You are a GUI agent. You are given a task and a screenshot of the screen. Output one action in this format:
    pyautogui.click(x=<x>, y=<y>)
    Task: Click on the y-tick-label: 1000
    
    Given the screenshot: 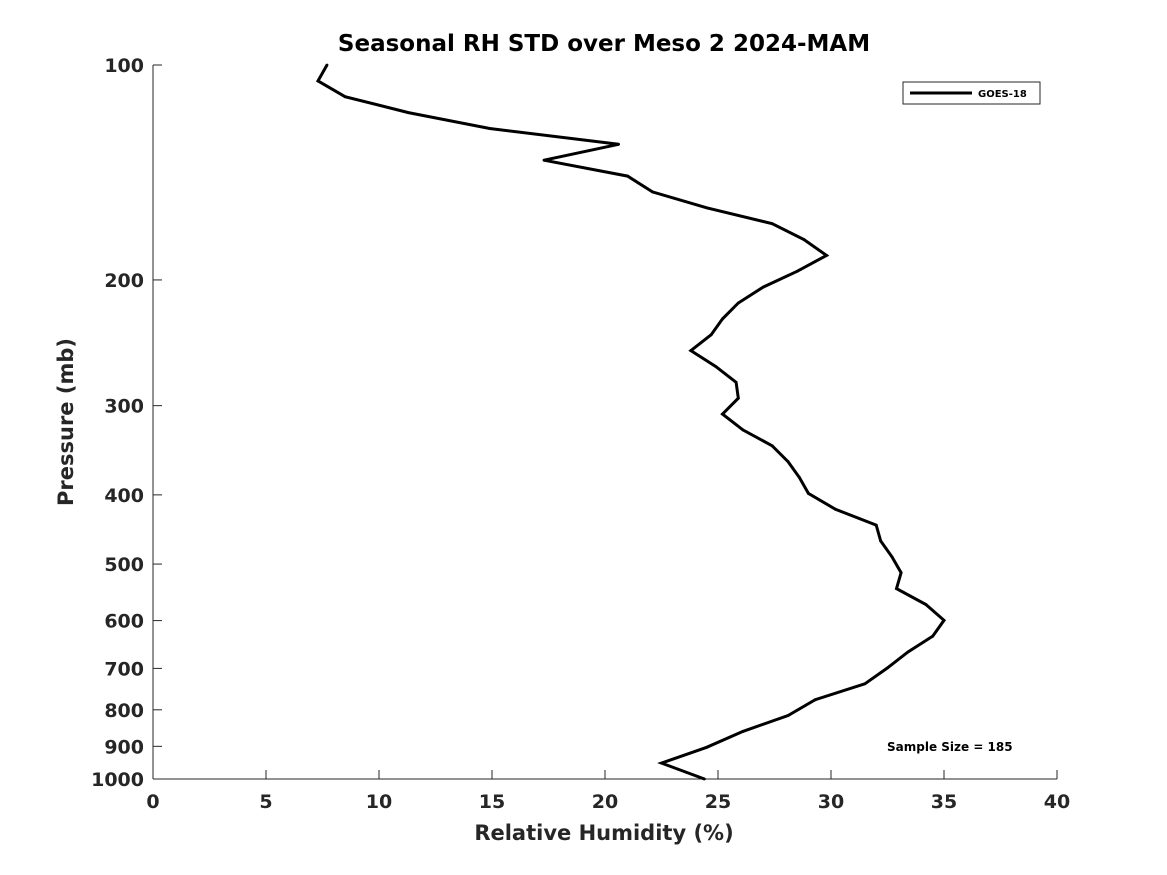 What is the action you would take?
    pyautogui.click(x=117, y=780)
    